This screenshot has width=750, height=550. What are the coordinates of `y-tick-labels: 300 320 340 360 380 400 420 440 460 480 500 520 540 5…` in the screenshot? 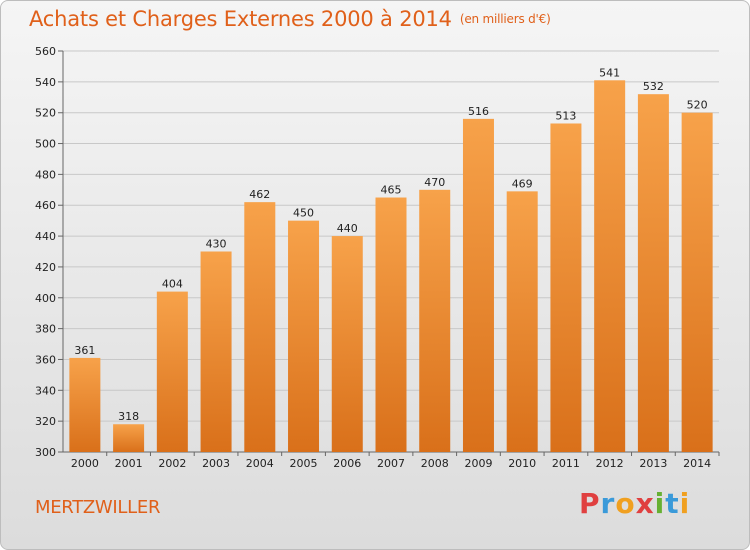 It's located at (45, 252).